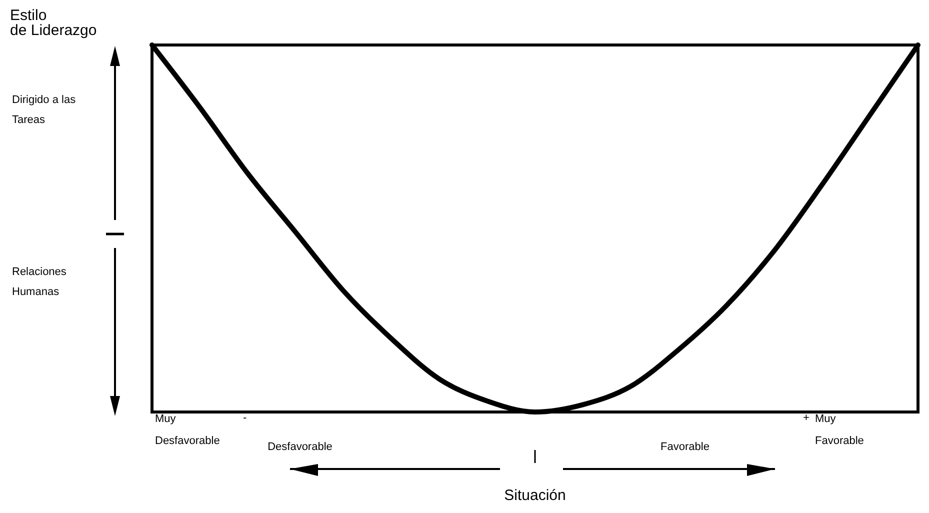  Describe the element at coordinates (245, 418) in the screenshot. I see `annotation: -` at that location.